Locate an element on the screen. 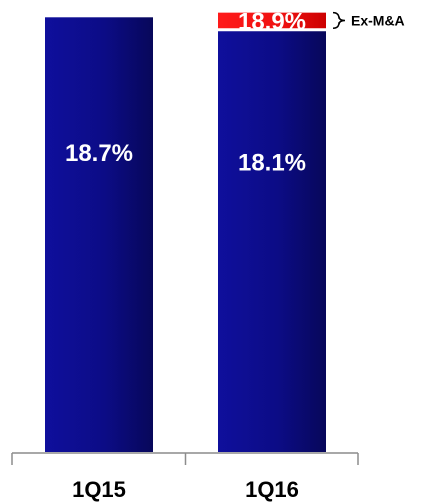 The width and height of the screenshot is (441, 503). annotation-label: Ex-M&A is located at coordinates (378, 20).